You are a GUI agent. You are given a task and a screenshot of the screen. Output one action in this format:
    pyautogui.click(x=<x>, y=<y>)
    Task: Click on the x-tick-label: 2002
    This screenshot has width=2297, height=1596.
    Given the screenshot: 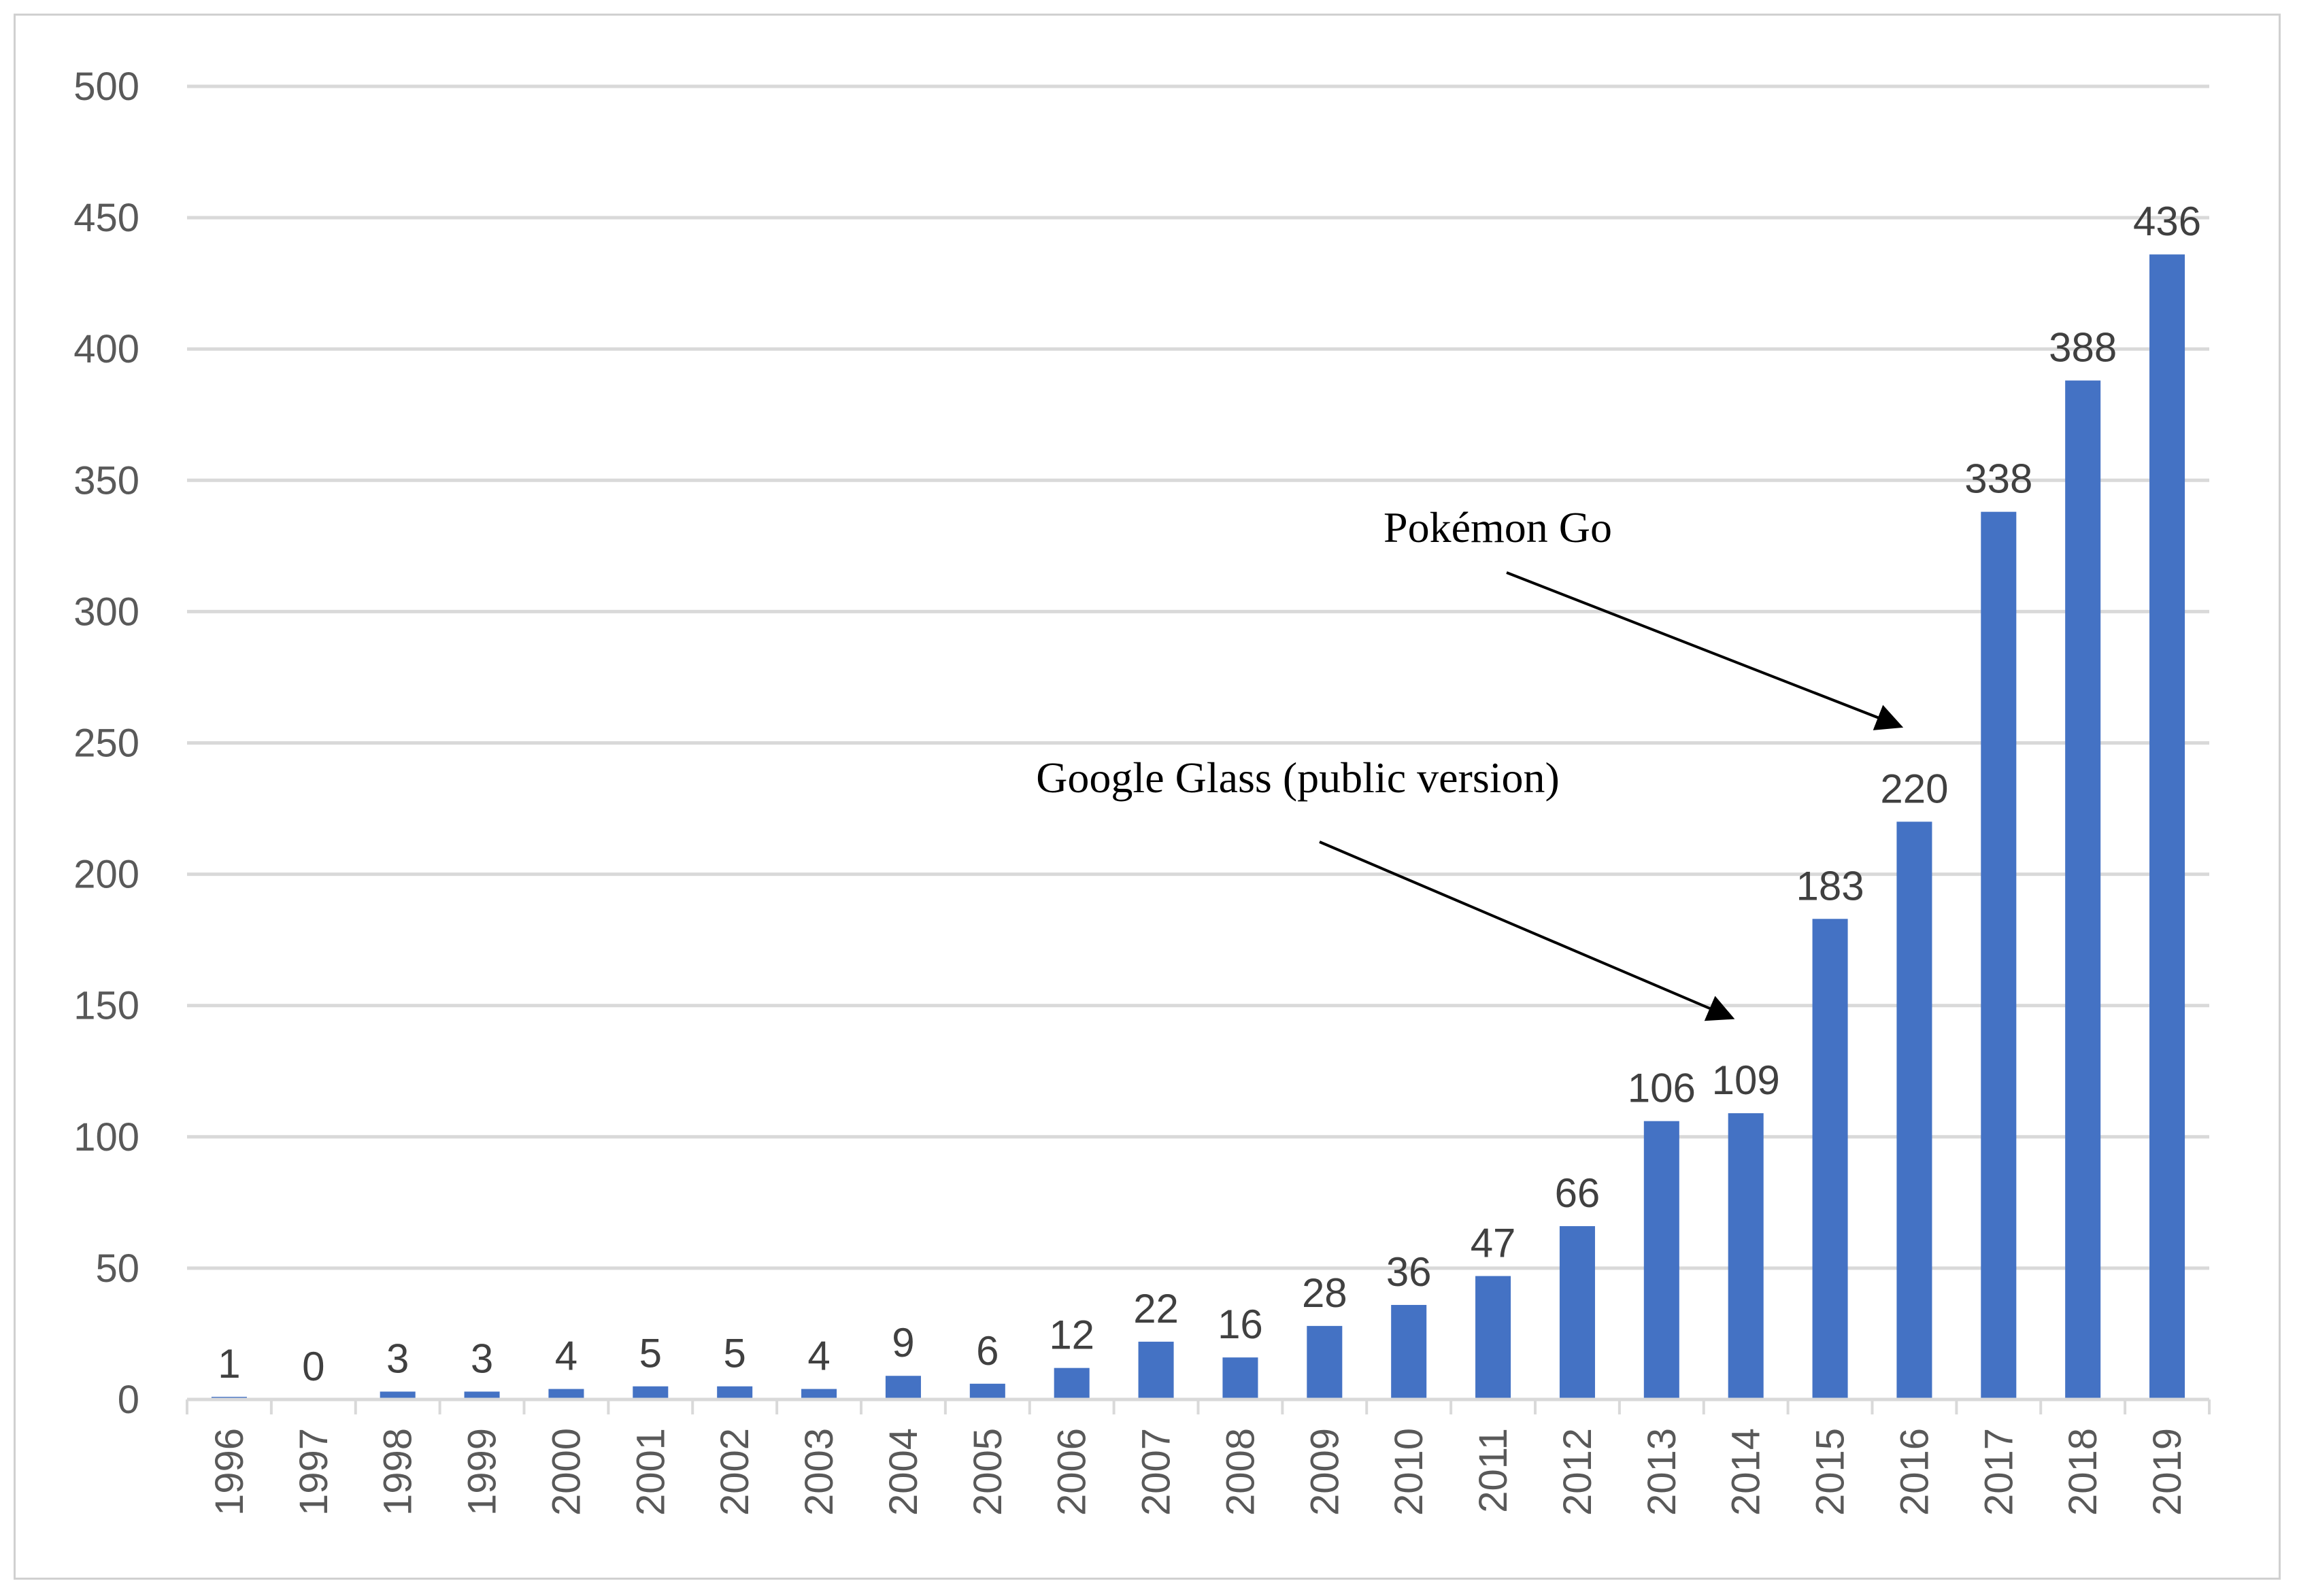 What is the action you would take?
    pyautogui.click(x=735, y=1472)
    